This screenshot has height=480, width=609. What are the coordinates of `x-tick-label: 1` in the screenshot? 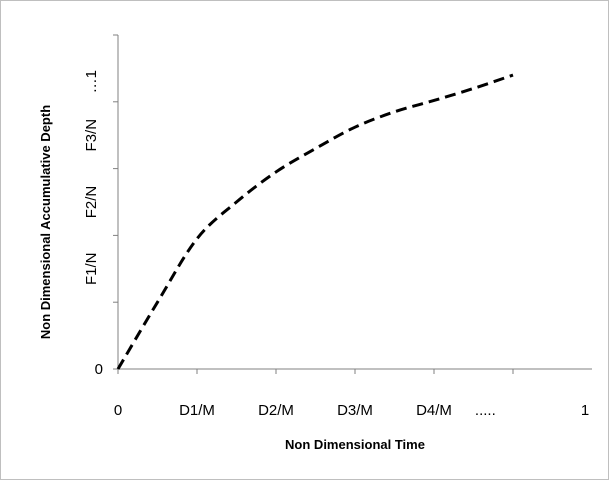 It's located at (585, 410).